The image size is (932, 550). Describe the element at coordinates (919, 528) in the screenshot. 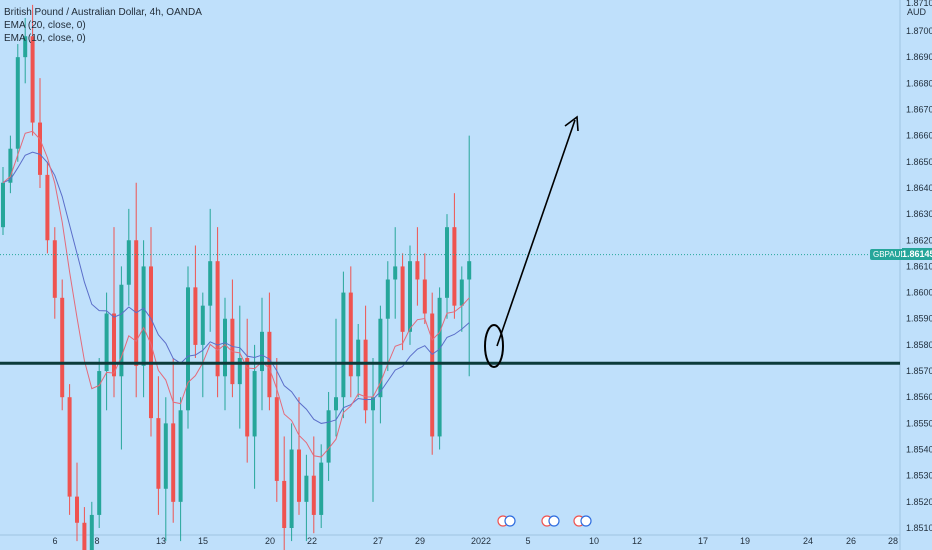

I see `price-axis-label: 1.85100` at that location.